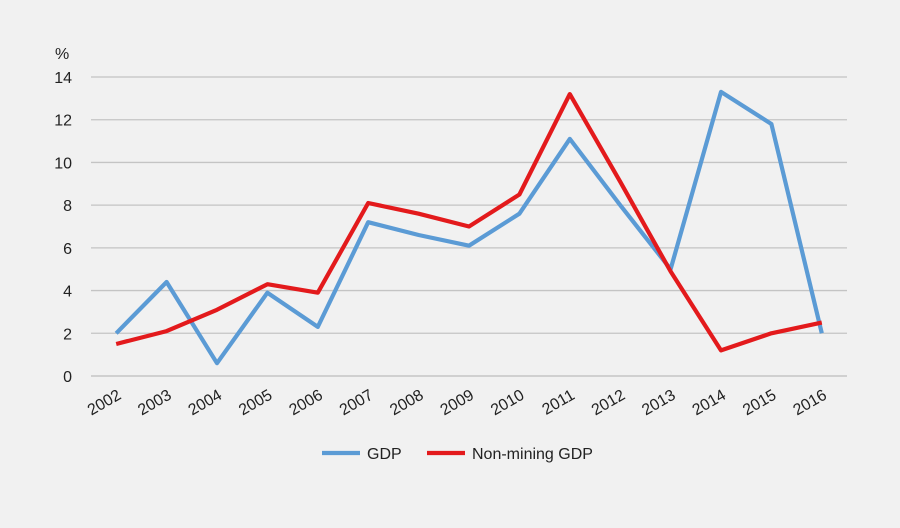 This screenshot has width=900, height=528. I want to click on x-tick-label: 2010, so click(507, 403).